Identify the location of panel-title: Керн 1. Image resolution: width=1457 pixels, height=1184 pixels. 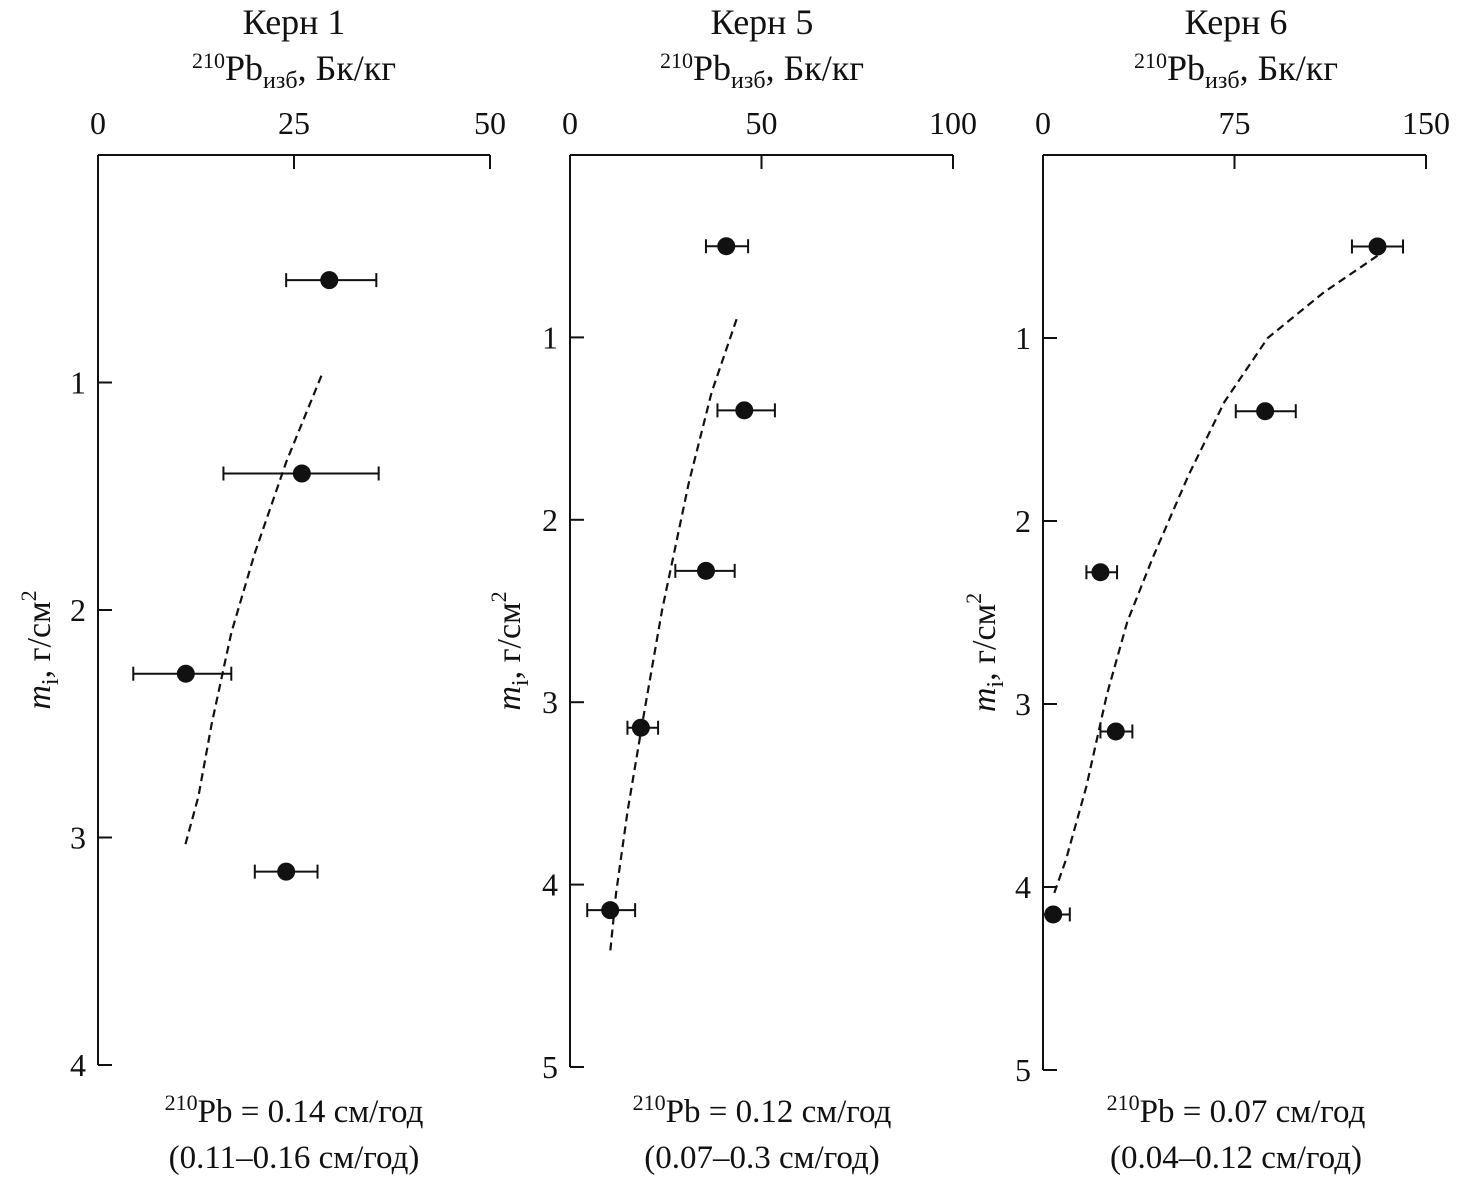
(294, 22).